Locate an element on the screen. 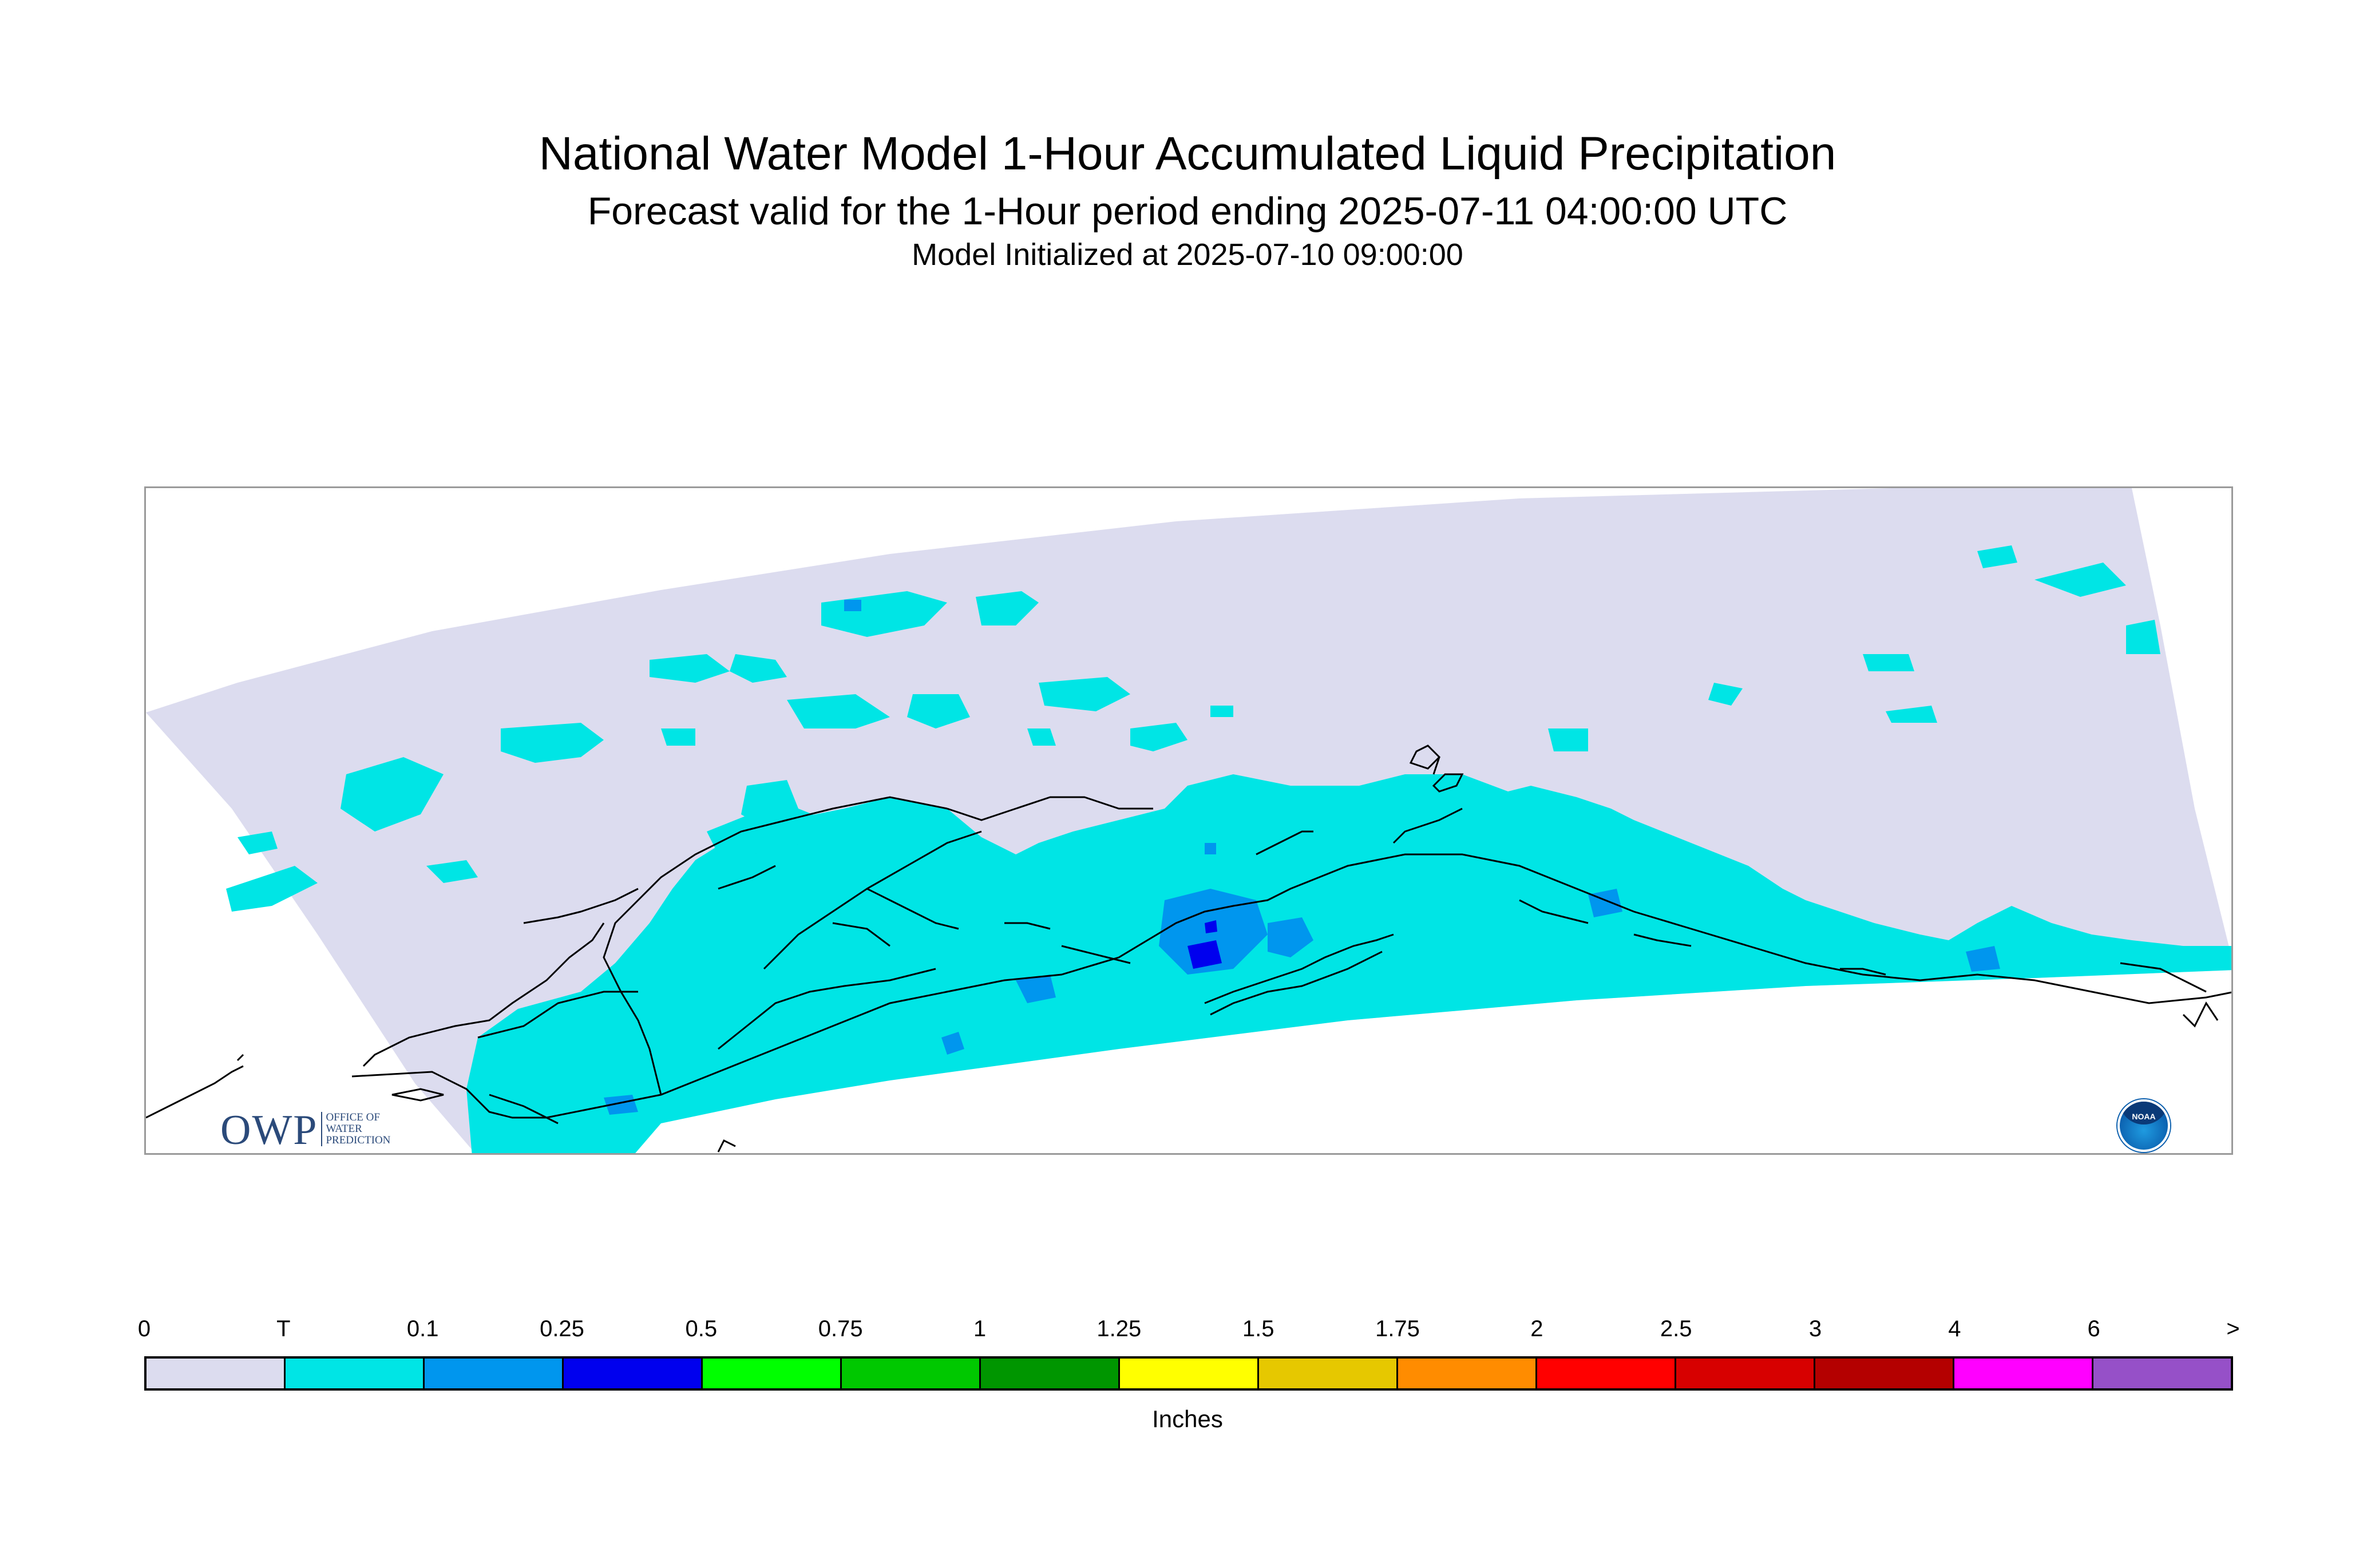 Image resolution: width=2375 pixels, height=1568 pixels. legend-tick-label: 1.75 is located at coordinates (1398, 1328).